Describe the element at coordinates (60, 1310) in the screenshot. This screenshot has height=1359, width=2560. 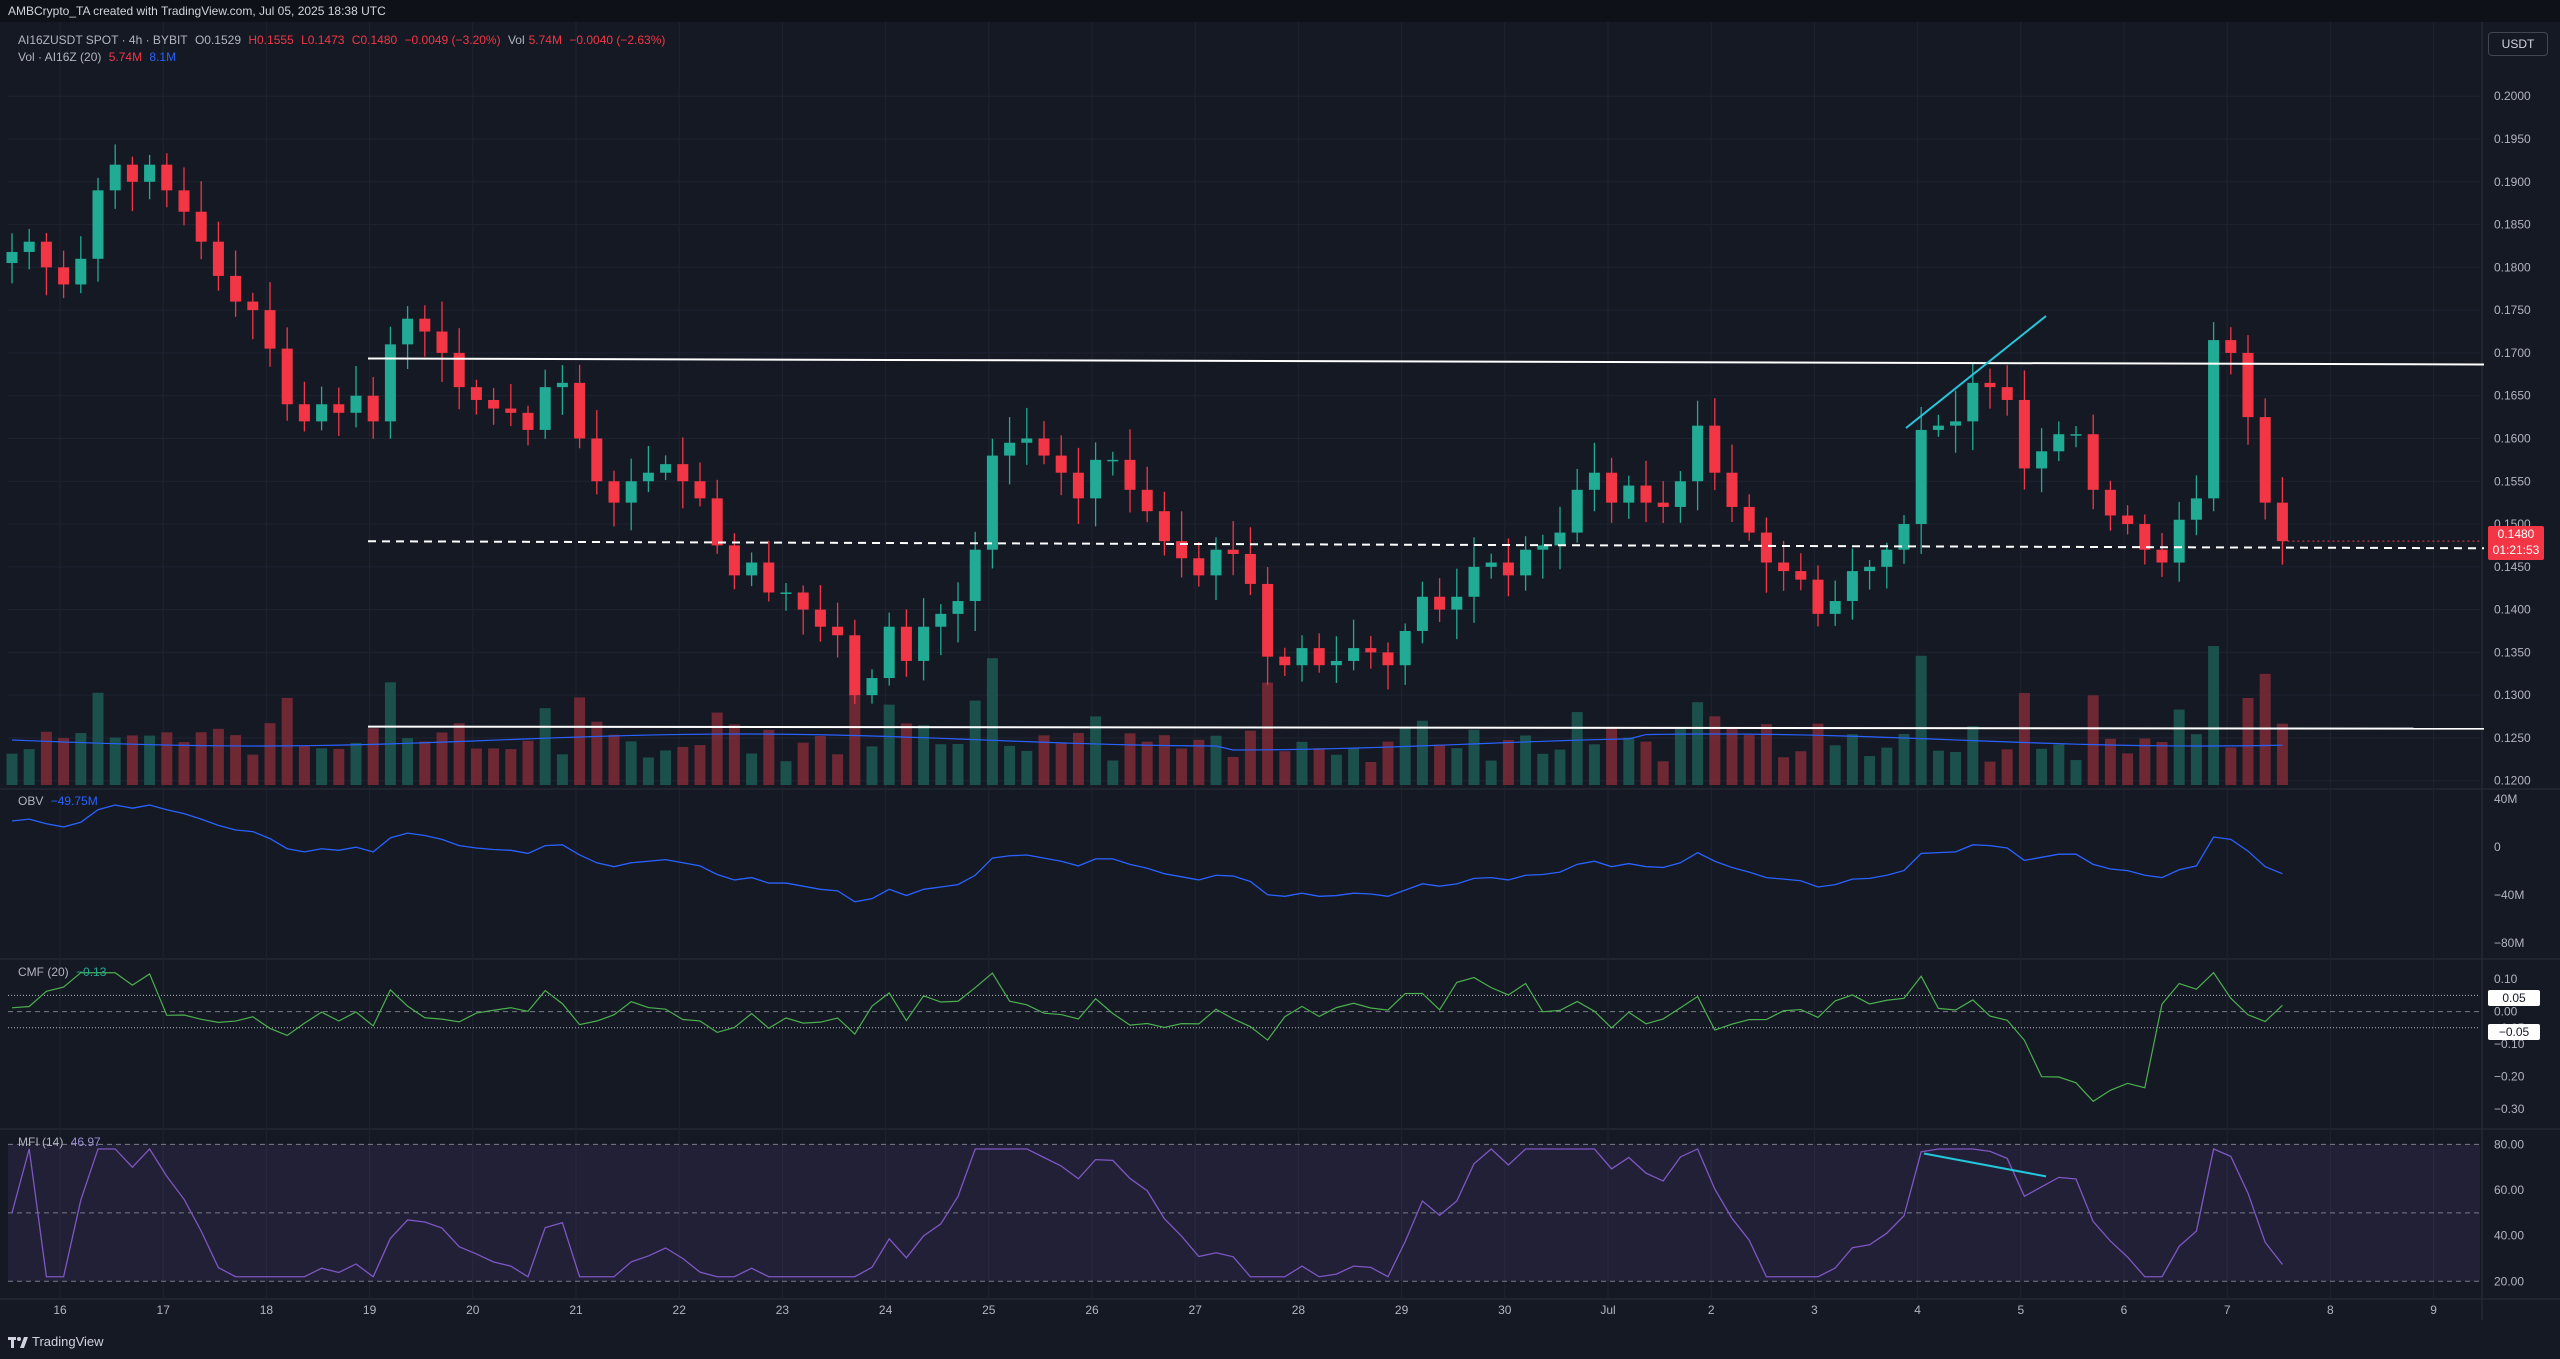
I see `x-tick-label: 16` at that location.